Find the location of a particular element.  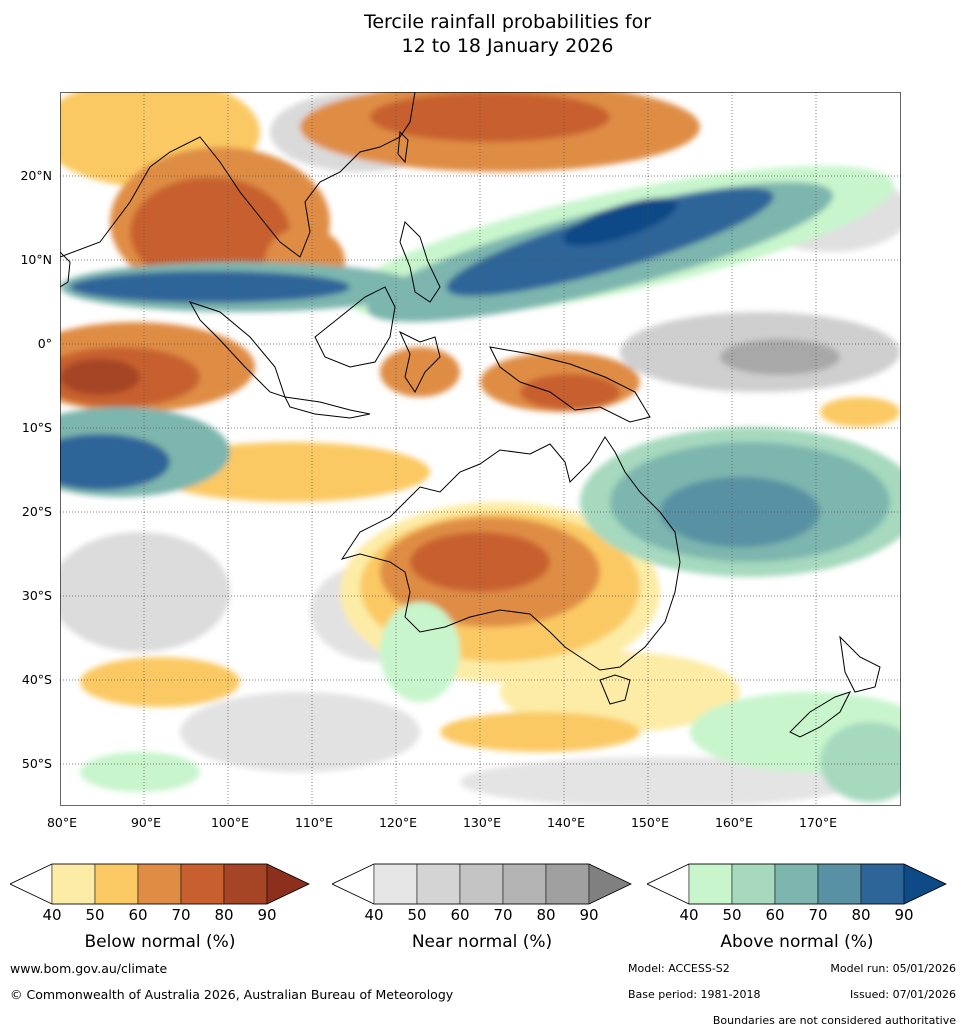

lon-label-150e: 150°E is located at coordinates (649, 822).